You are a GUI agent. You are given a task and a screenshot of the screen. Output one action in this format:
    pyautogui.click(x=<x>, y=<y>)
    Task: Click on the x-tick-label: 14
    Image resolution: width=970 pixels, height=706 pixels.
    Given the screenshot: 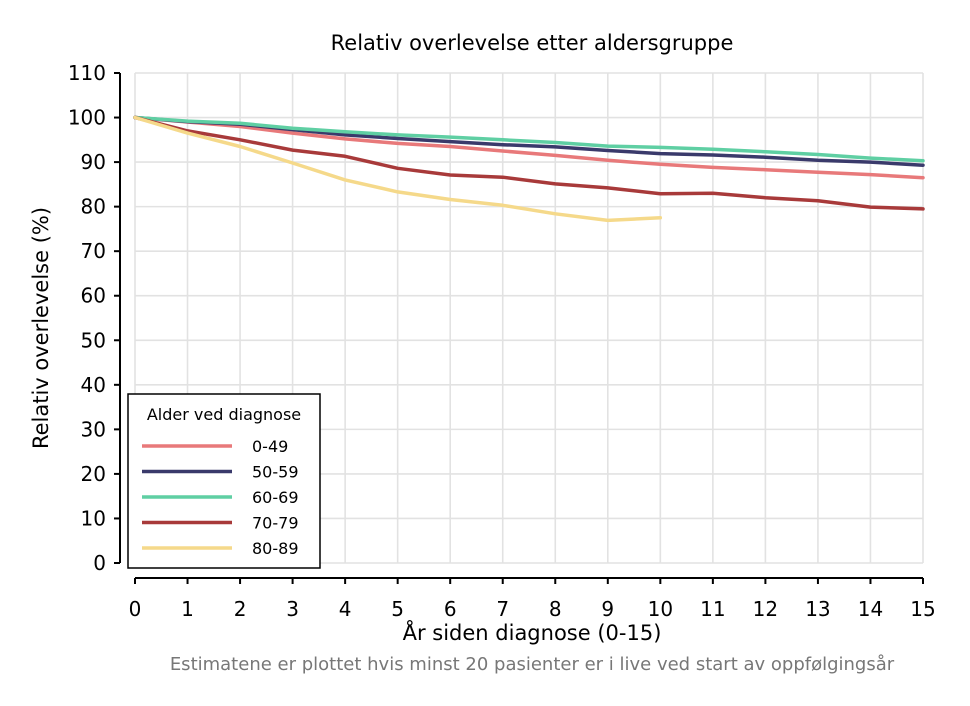 What is the action you would take?
    pyautogui.click(x=870, y=609)
    